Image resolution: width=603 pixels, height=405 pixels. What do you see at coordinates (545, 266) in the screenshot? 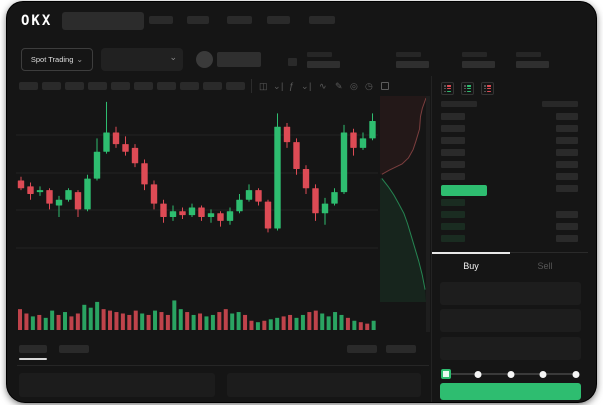
I see `tab-sell: Sell` at bounding box center [545, 266].